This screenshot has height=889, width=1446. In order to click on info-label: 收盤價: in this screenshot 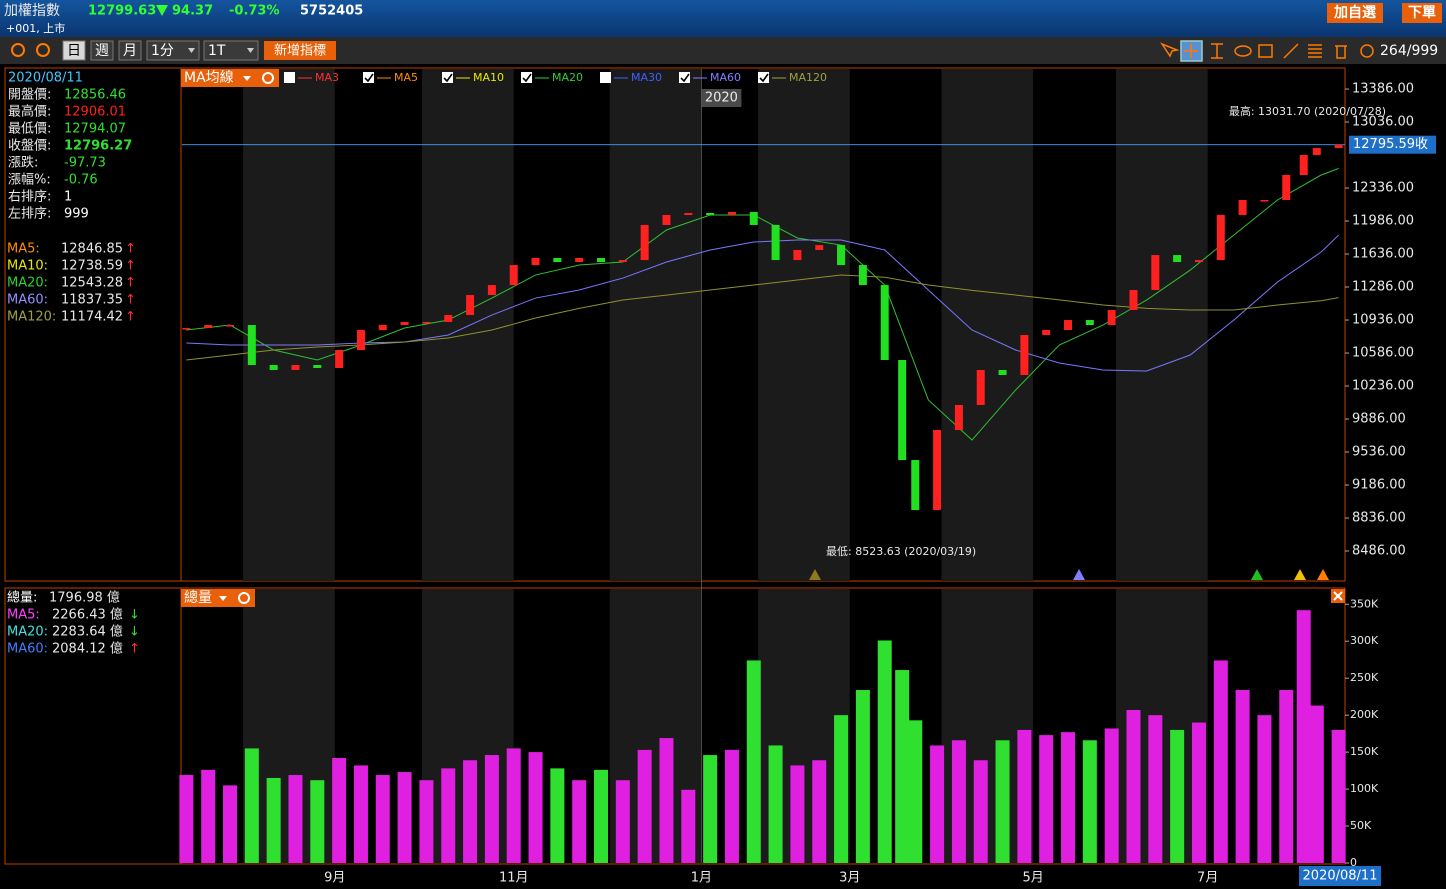, I will do `click(29, 146)`.